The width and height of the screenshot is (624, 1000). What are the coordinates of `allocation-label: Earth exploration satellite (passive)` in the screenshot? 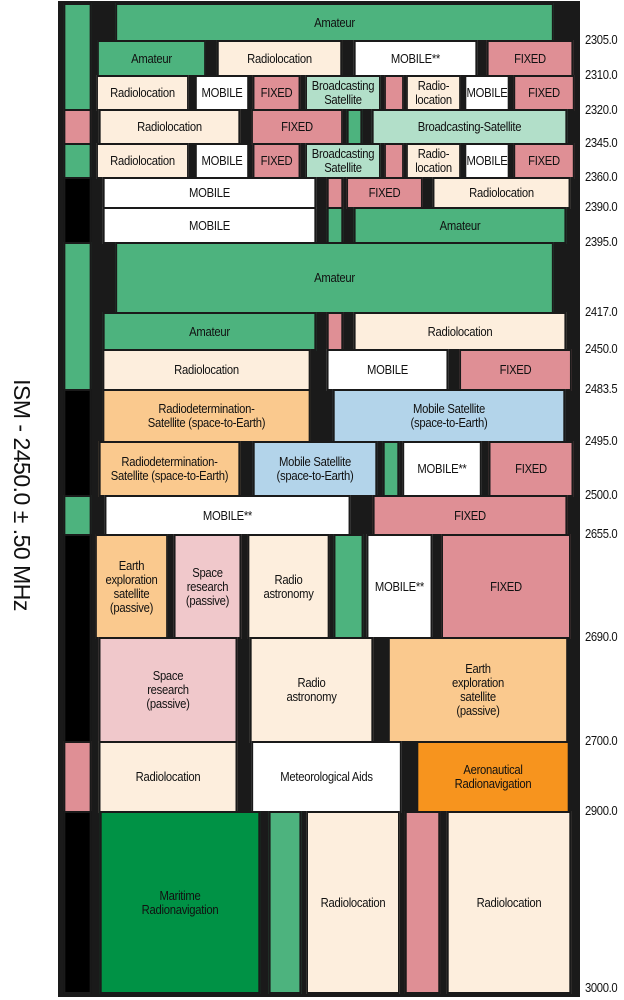 It's located at (478, 690).